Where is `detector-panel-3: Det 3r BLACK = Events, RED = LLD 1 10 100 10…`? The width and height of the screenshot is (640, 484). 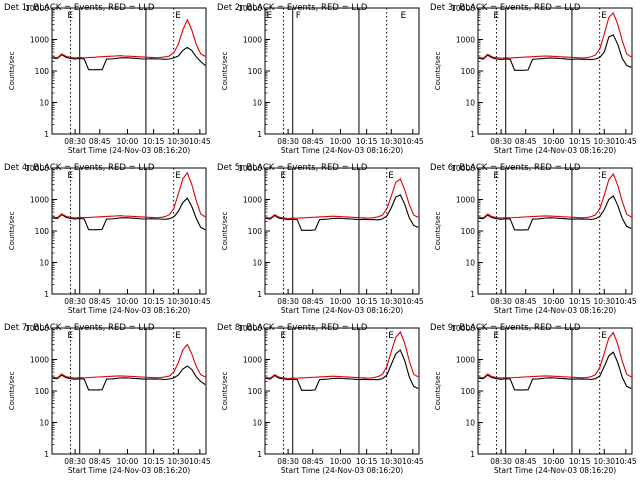
detector-panel-3: Det 3r BLACK = Events, RED = LLD 1 10 100 10… is located at coordinates (533, 80).